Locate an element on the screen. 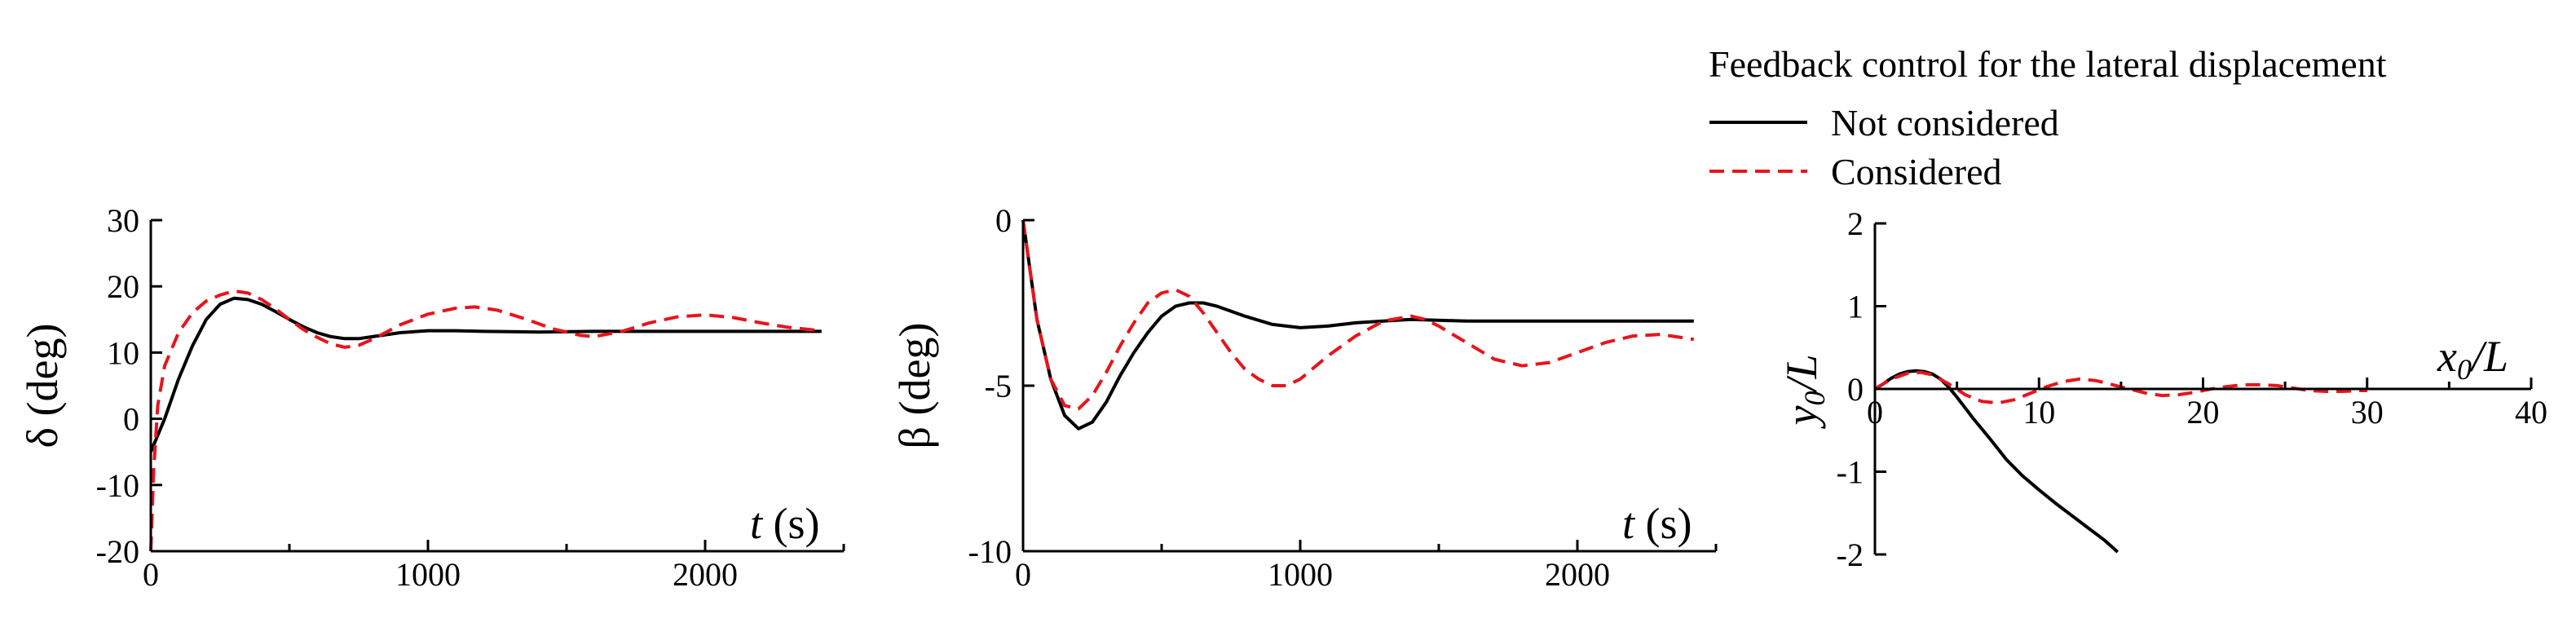 This screenshot has width=2576, height=636. legend-label-not-considered: Not considered is located at coordinates (1945, 123).